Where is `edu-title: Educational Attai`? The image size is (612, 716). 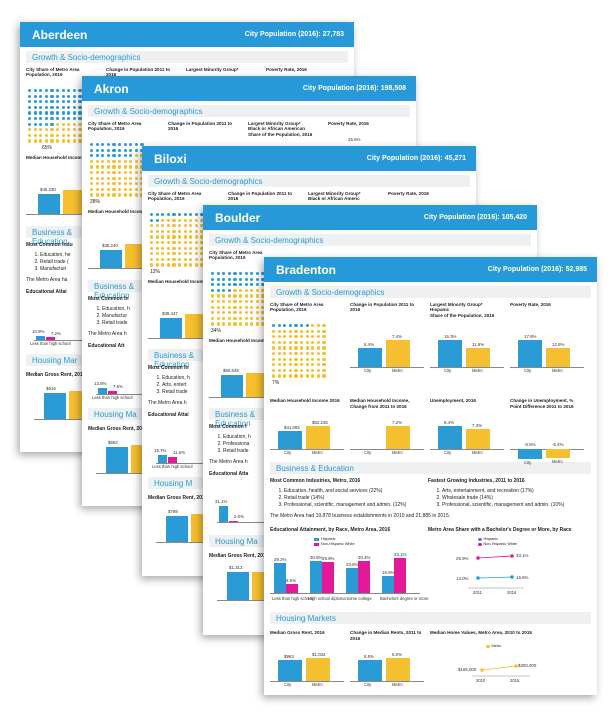
edu-title: Educational Attai is located at coordinates (168, 415).